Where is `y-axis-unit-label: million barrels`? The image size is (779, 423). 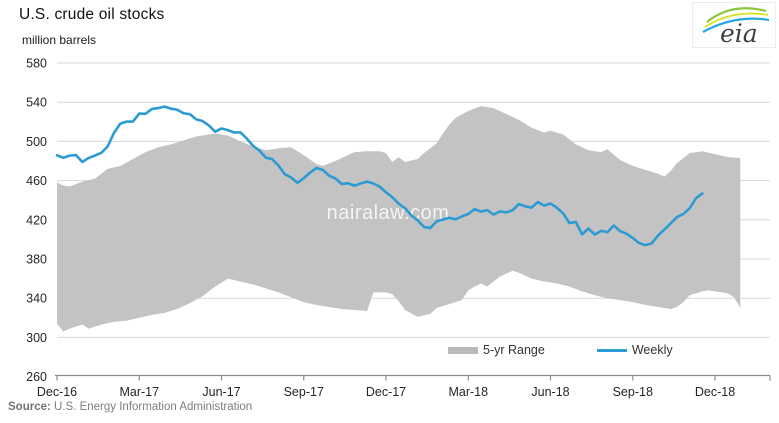
y-axis-unit-label: million barrels is located at coordinates (59, 40).